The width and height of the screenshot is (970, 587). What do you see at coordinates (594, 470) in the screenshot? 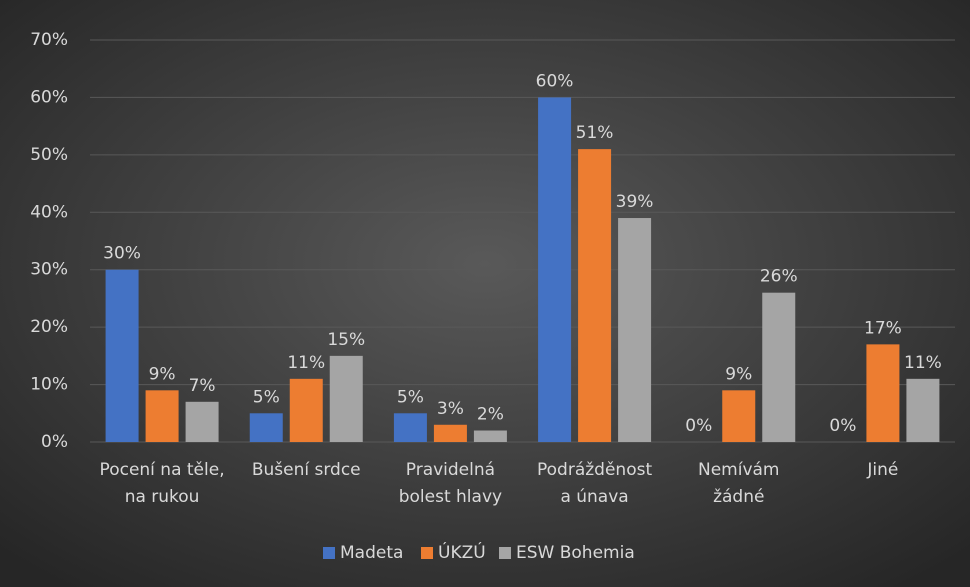
I see `x-tick-label: Podrážděnost` at bounding box center [594, 470].